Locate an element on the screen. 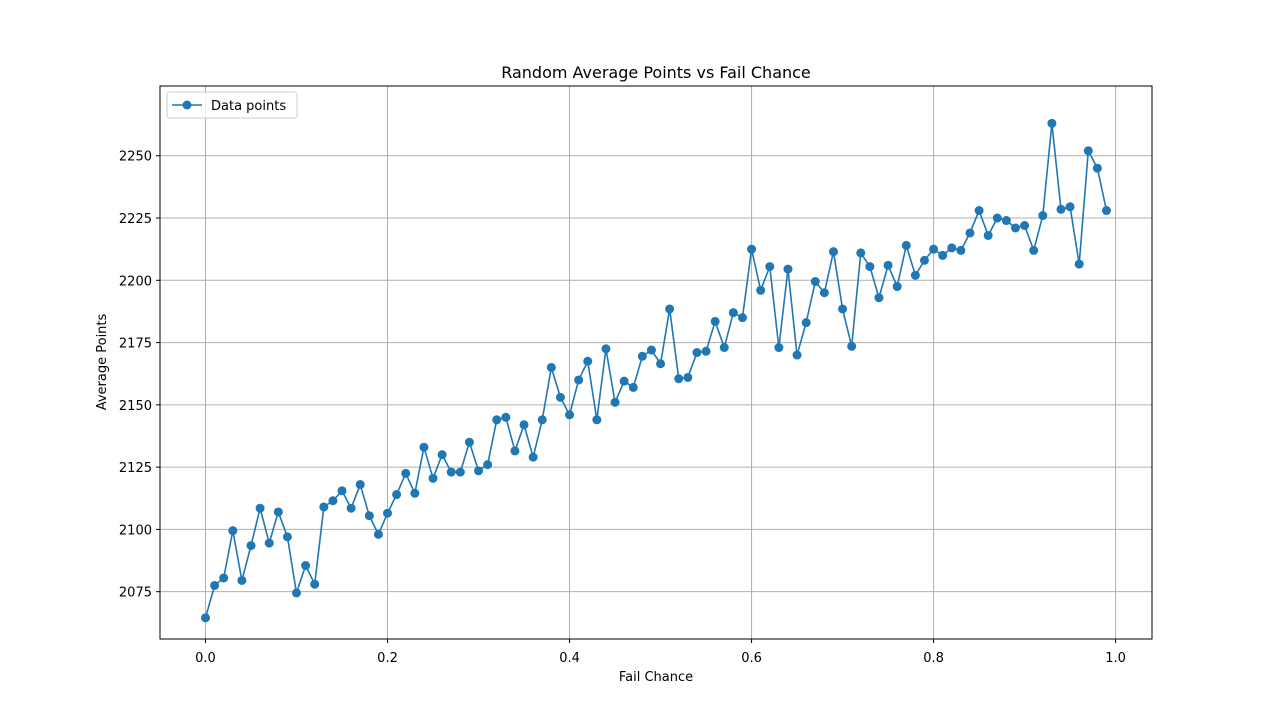 The width and height of the screenshot is (1280, 719). x-tick-label: 0.6 is located at coordinates (751, 658).